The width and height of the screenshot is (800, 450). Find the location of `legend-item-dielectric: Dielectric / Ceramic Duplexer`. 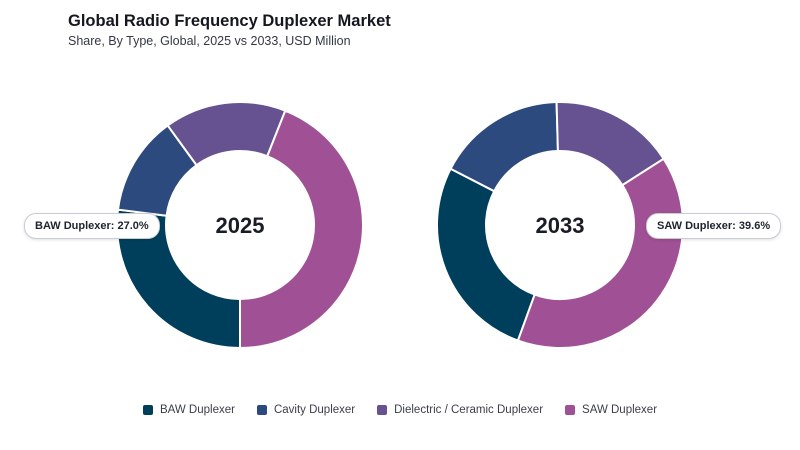

legend-item-dielectric: Dielectric / Ceramic Duplexer is located at coordinates (460, 410).